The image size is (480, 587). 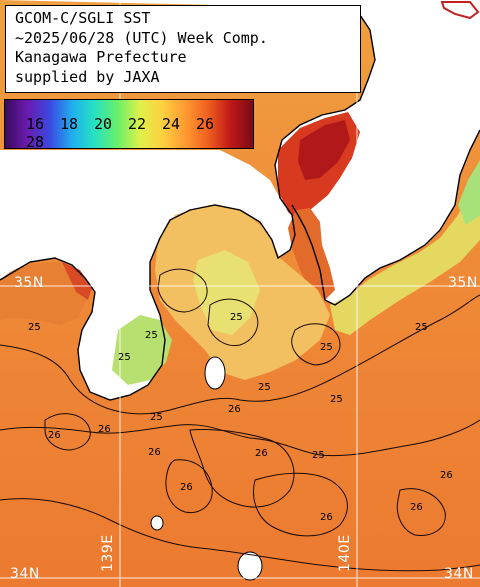 What do you see at coordinates (311, 254) in the screenshot?
I see `bay-inner` at bounding box center [311, 254].